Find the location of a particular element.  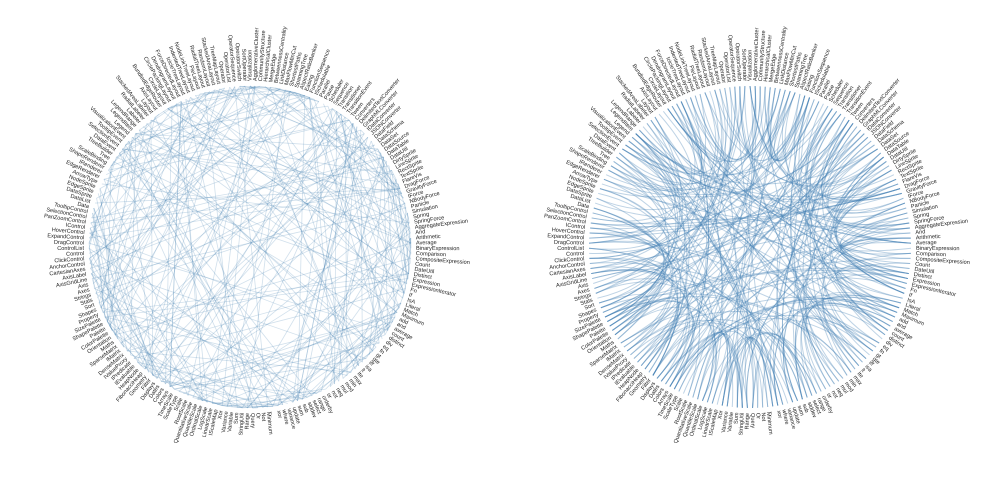

node-label: Arithmetic is located at coordinates (928, 237).